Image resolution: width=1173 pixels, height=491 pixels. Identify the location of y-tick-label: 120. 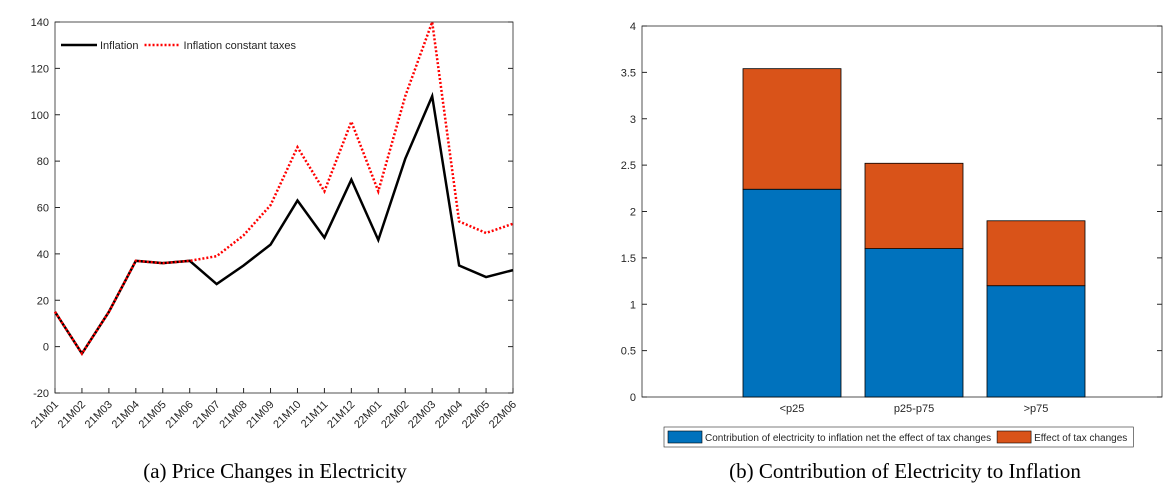
(40, 69).